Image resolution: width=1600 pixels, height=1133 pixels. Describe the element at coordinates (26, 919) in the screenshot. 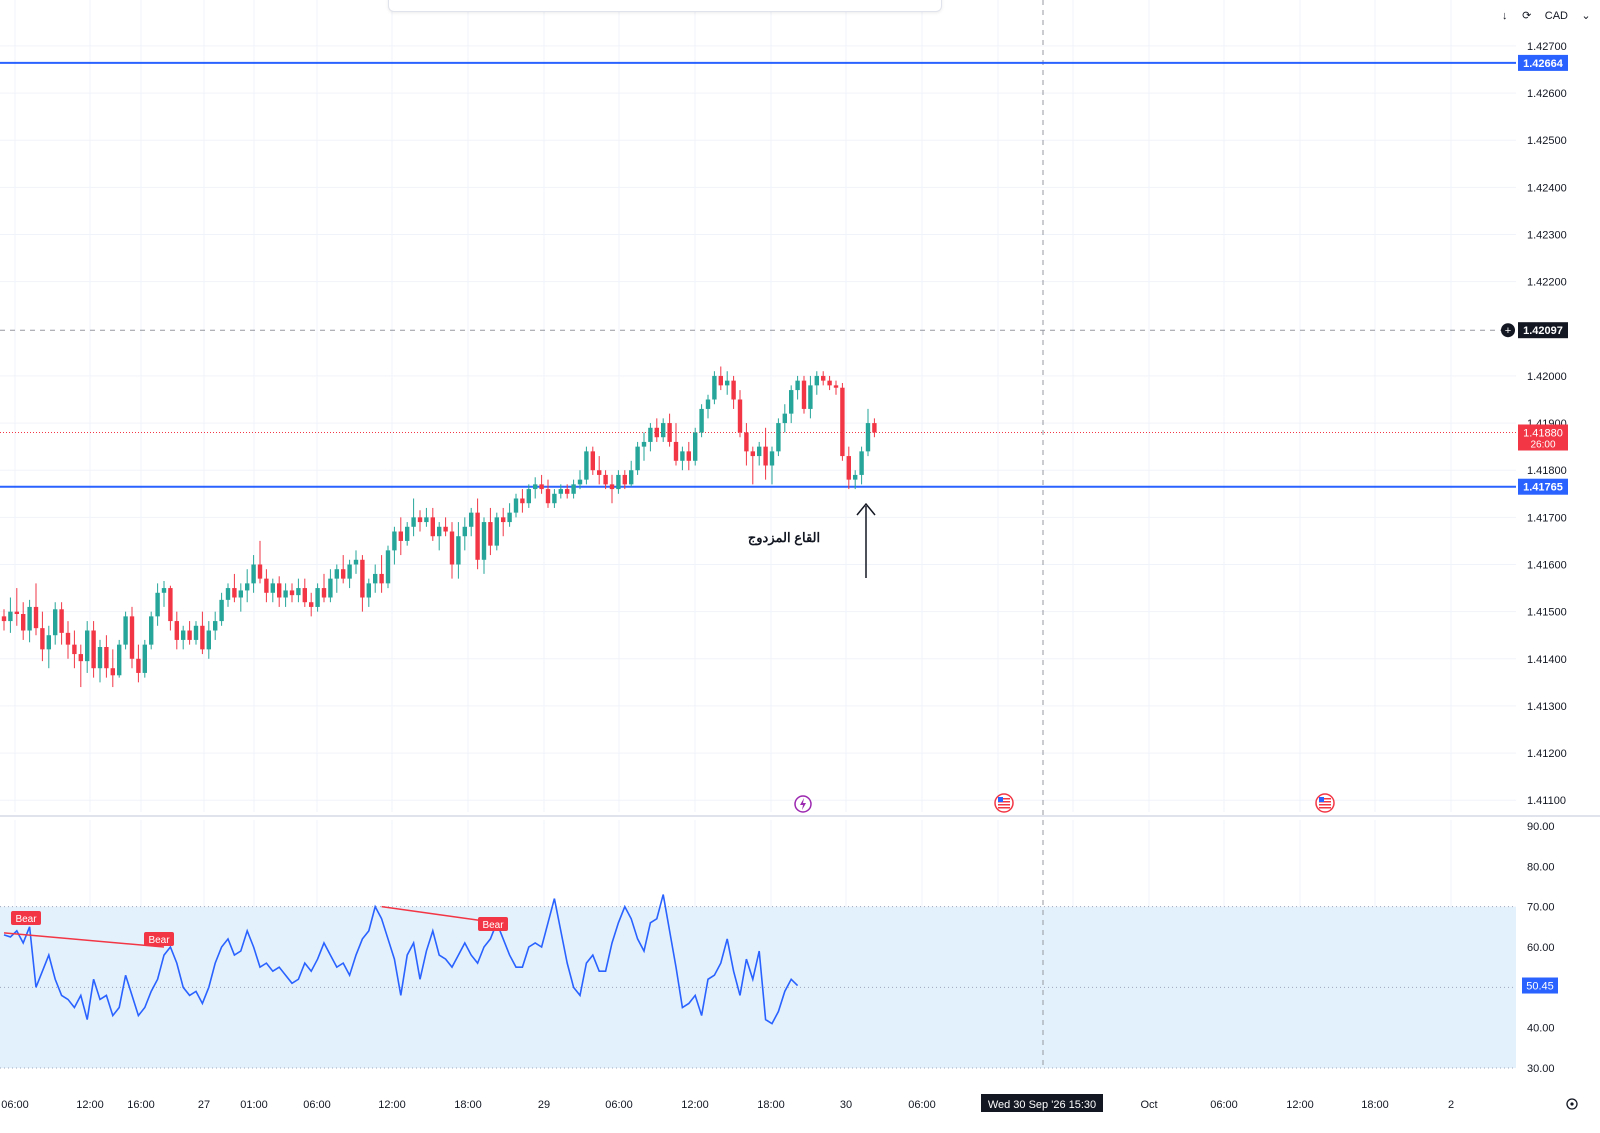

I see `bear-label-text: Bear` at that location.